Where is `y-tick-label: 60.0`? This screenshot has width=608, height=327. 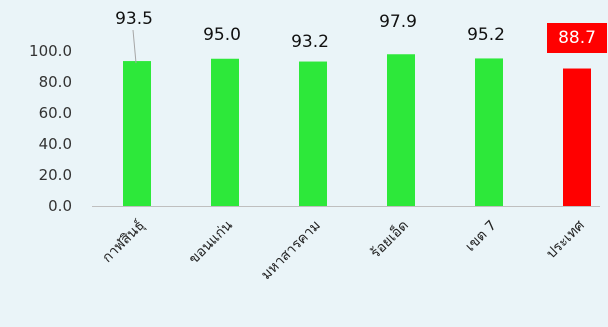 y-tick-label: 60.0 is located at coordinates (55, 113).